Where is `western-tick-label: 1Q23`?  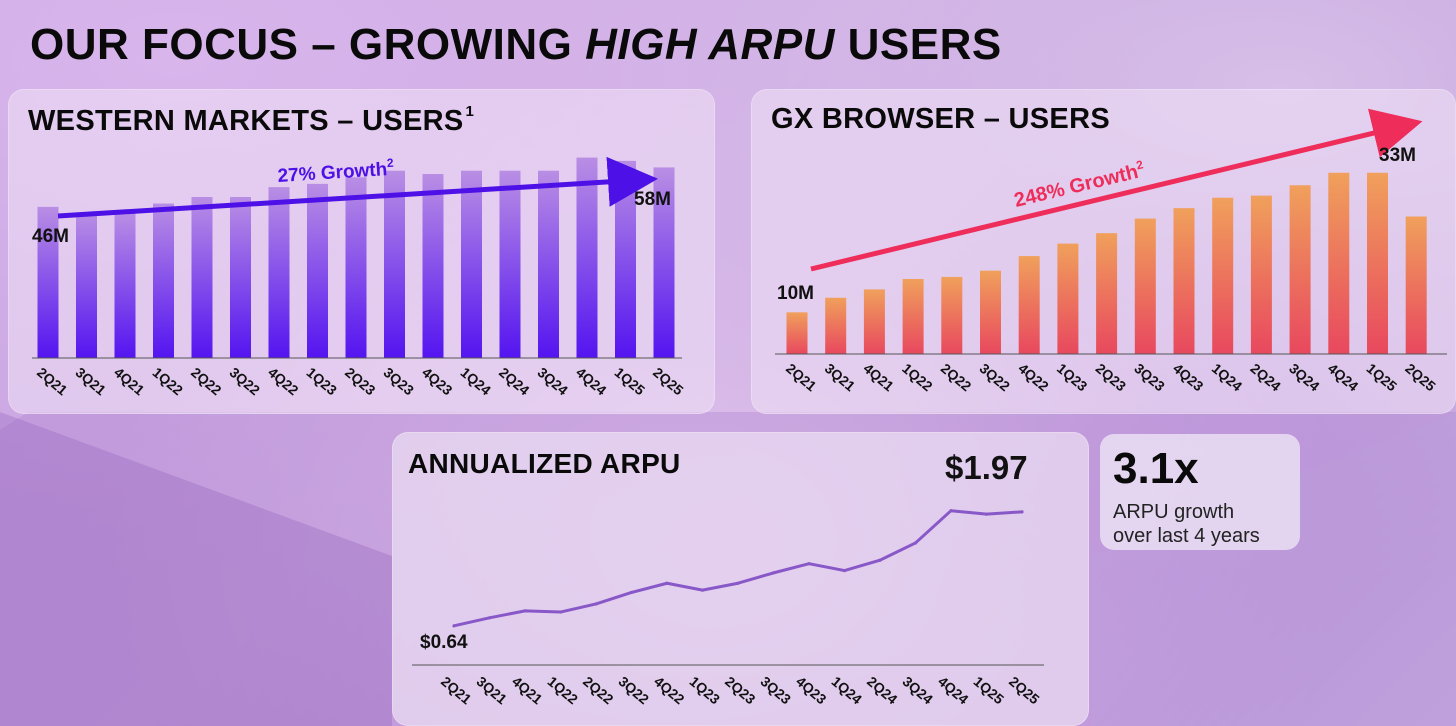
western-tick-label: 1Q23 is located at coordinates (322, 381).